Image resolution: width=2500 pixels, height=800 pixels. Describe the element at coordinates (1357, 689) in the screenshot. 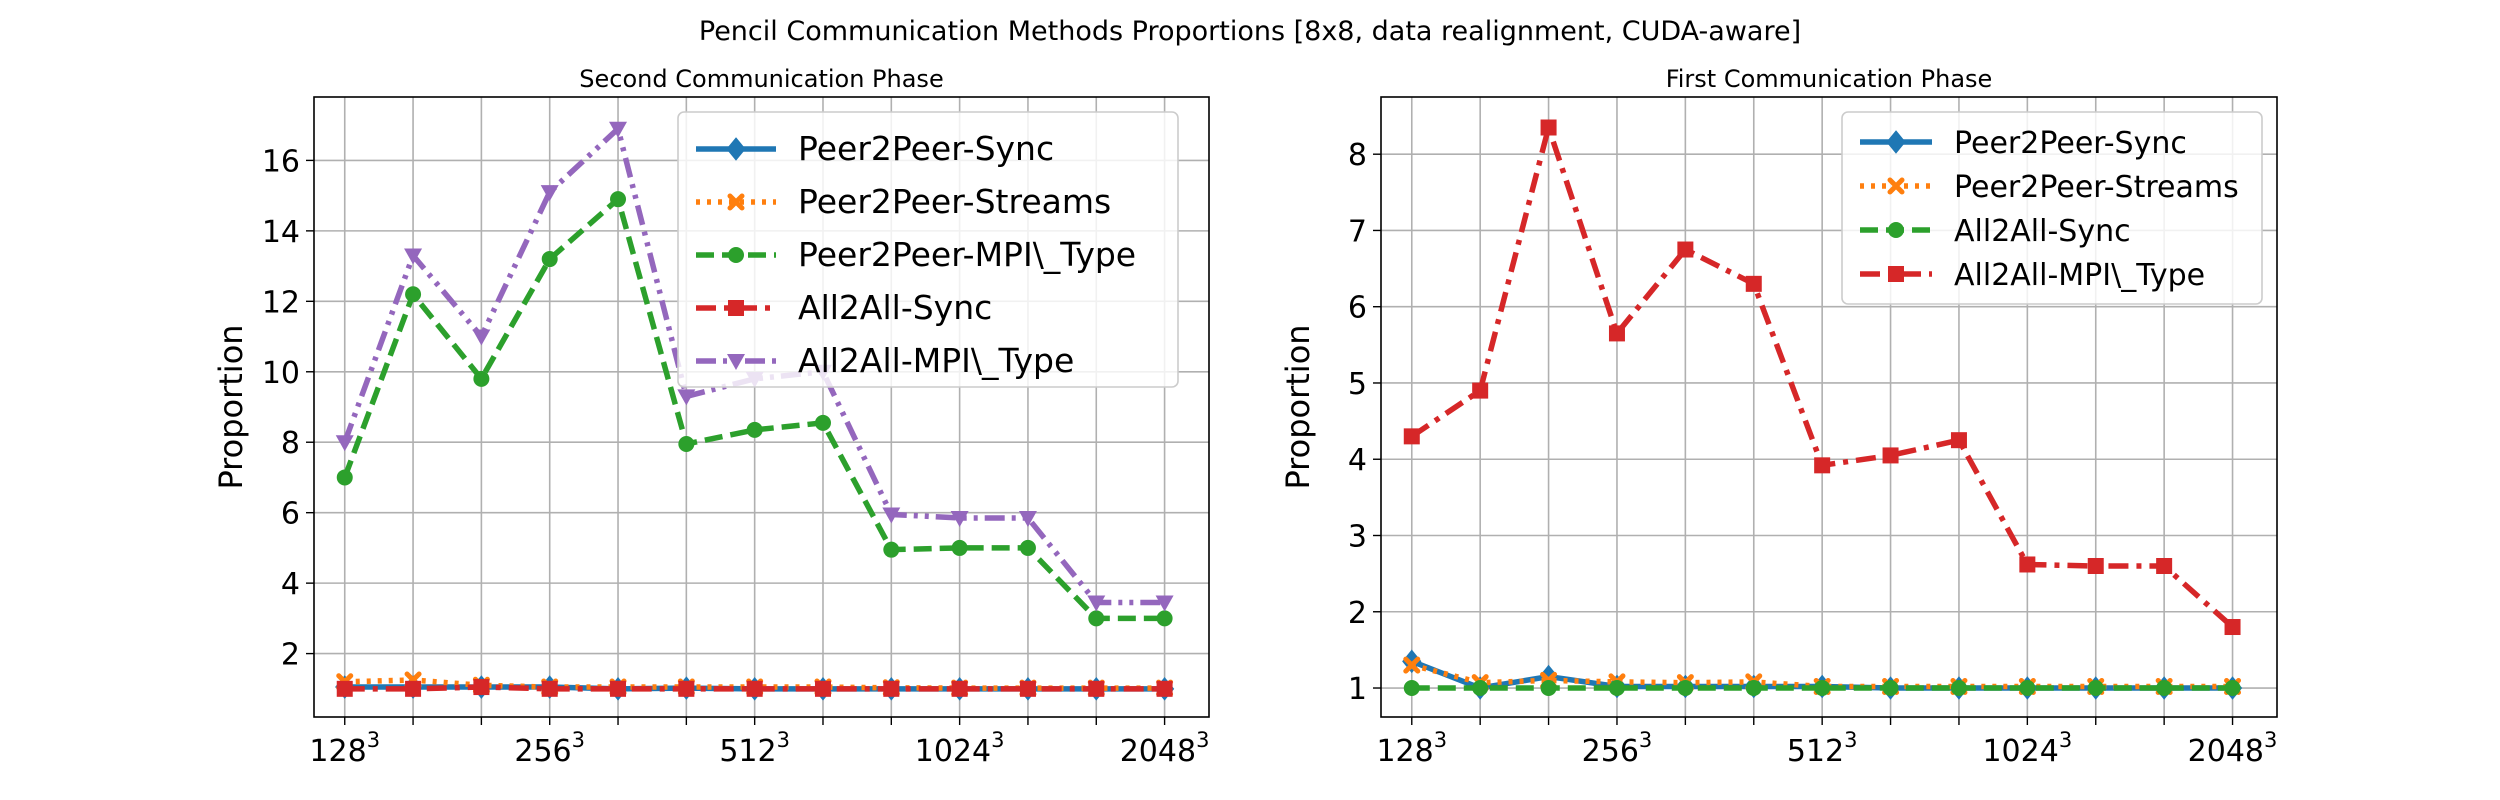

I see `y-tick-label: 1` at that location.